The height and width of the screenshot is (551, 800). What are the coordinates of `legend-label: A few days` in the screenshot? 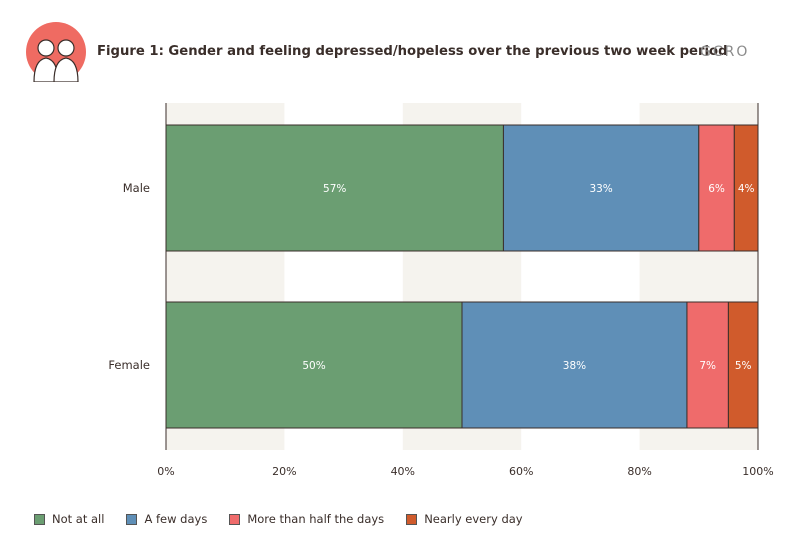 It's located at (176, 519).